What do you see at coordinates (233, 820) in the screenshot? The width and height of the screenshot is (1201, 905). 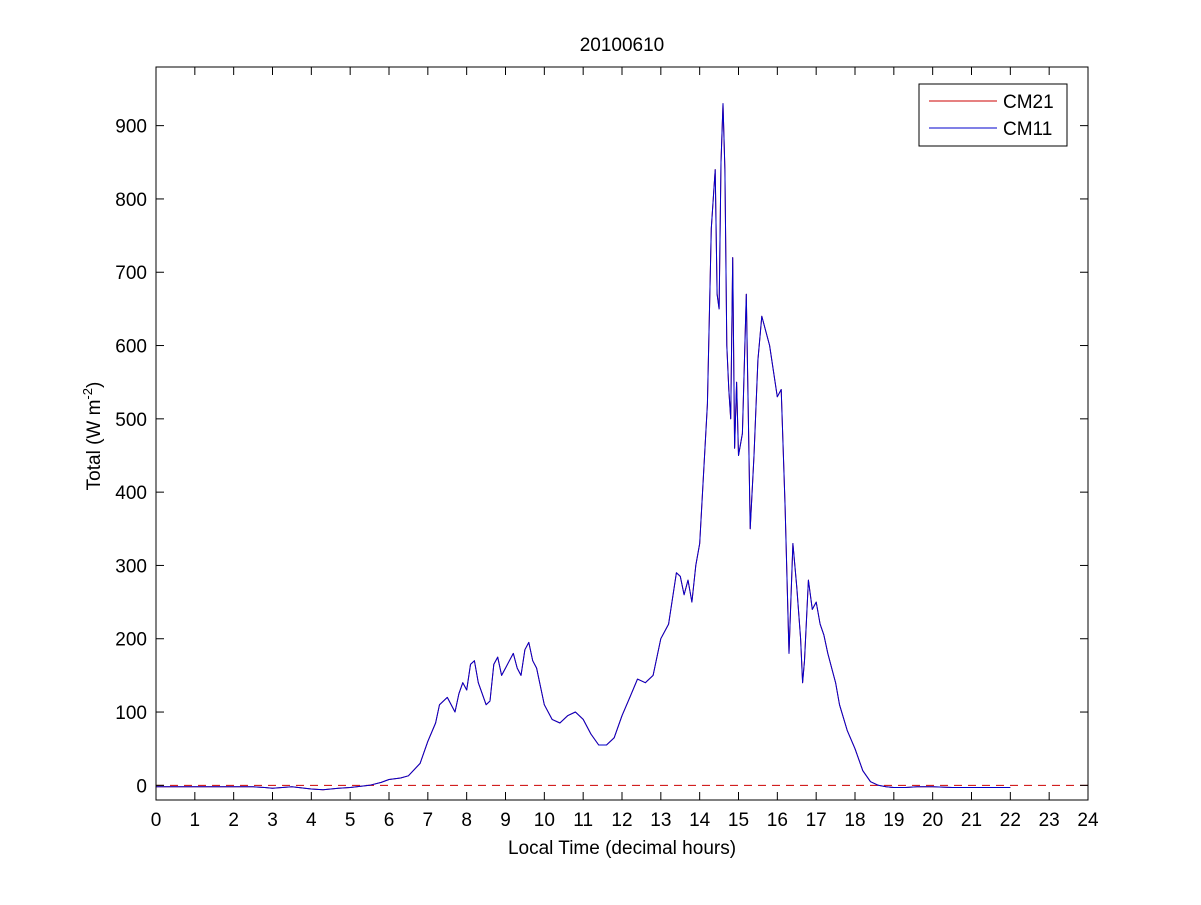 I see `x-tick-label: 2` at bounding box center [233, 820].